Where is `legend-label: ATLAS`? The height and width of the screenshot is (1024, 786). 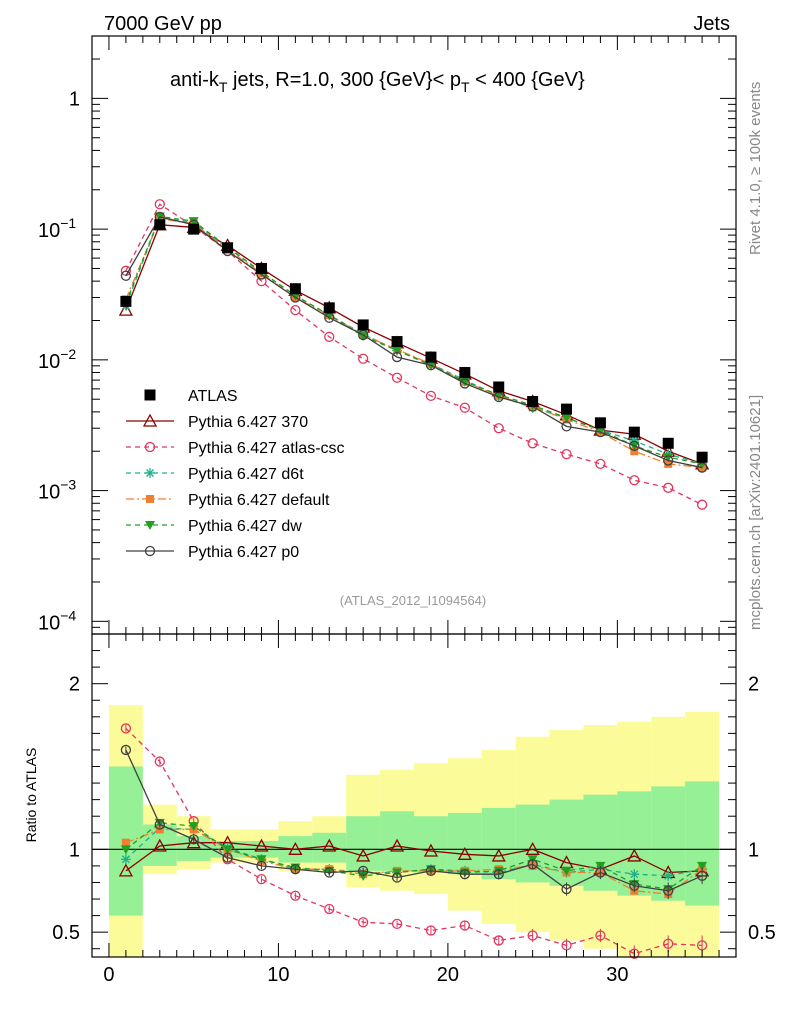 legend-label: ATLAS is located at coordinates (213, 396).